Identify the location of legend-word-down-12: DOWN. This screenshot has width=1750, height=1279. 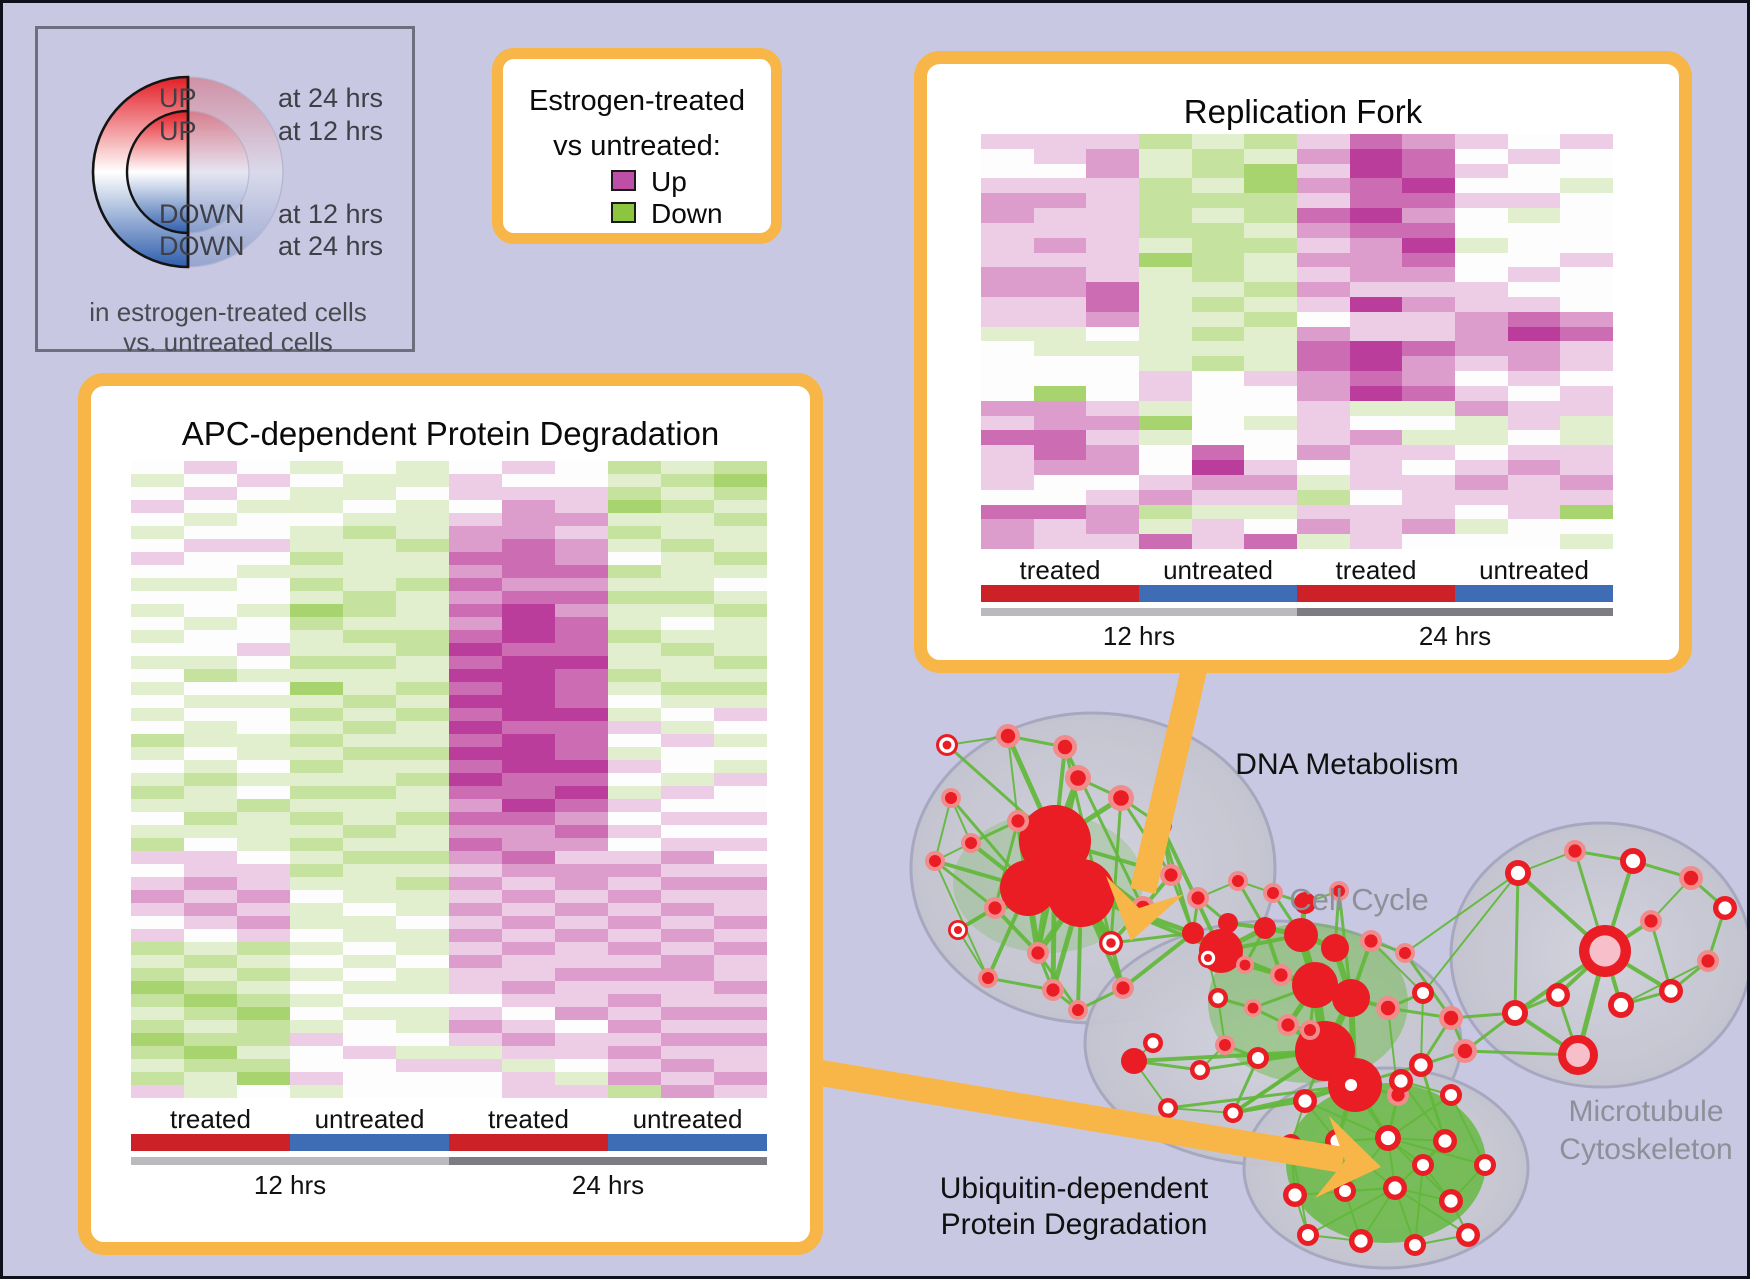
(202, 214).